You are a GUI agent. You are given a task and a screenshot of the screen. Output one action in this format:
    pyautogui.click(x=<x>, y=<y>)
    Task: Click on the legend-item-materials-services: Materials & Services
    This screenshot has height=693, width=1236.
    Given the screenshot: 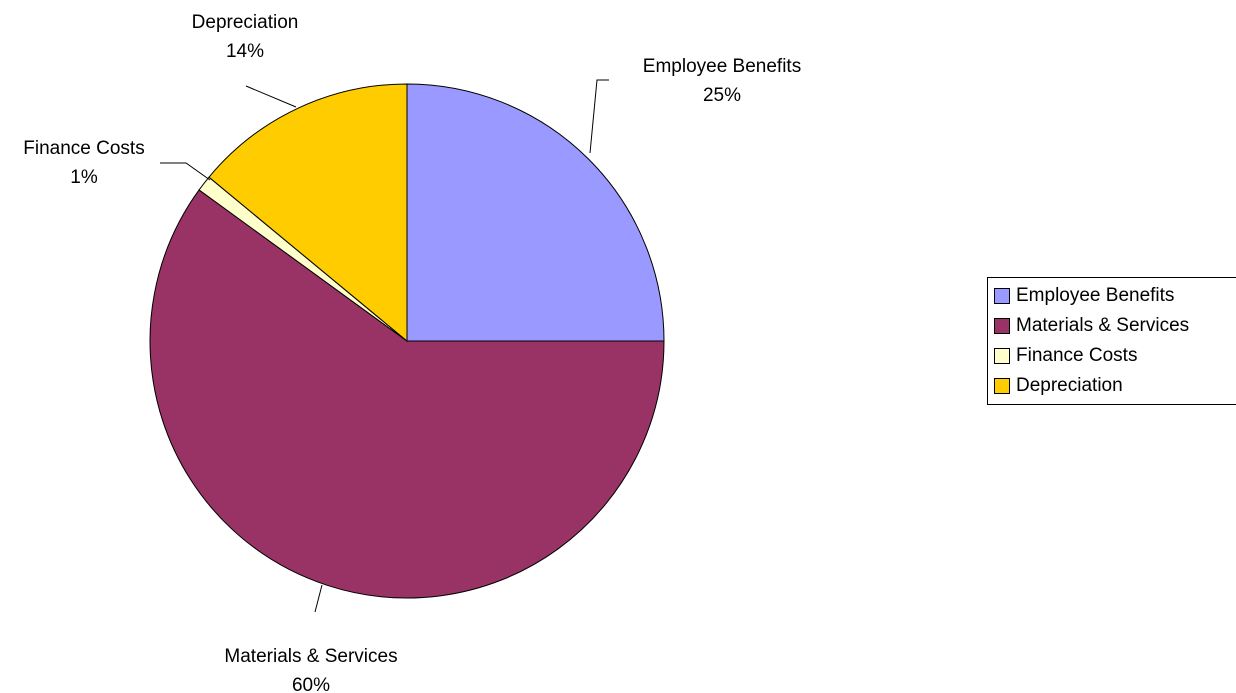 What is the action you would take?
    pyautogui.click(x=1112, y=326)
    